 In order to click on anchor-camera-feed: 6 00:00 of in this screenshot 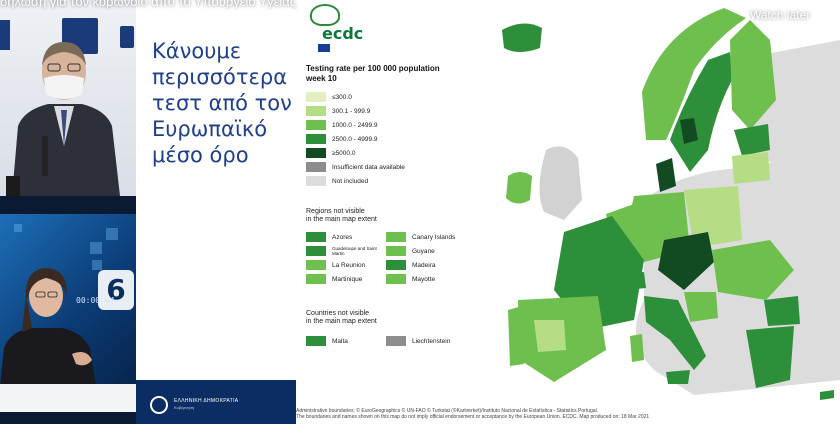, I will do `click(68, 299)`.